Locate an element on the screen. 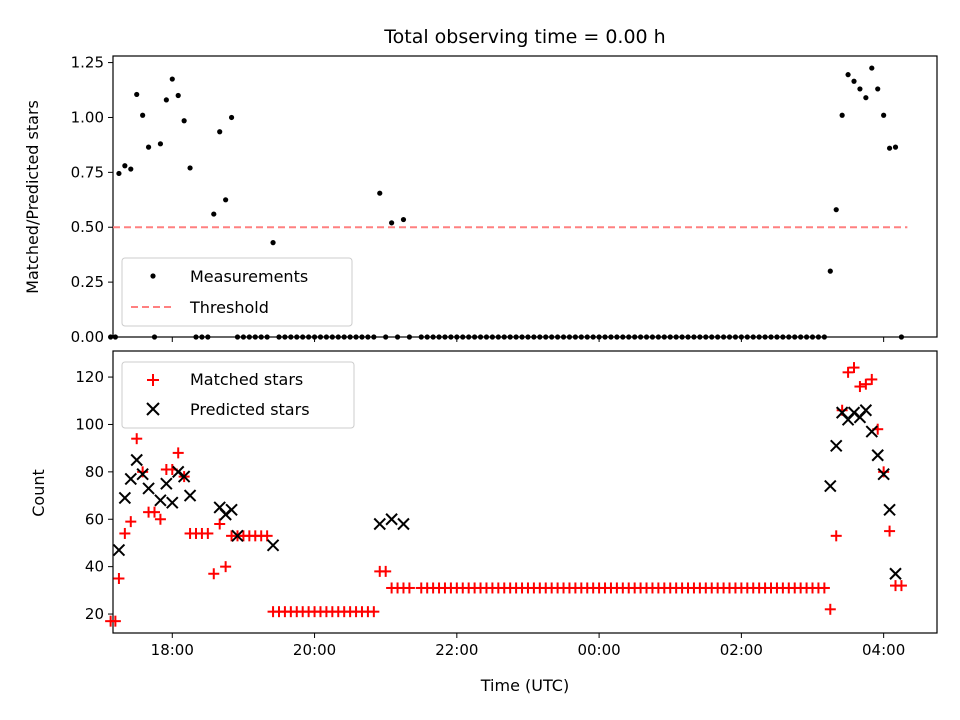 The image size is (960, 720). top-y-tick-label: 0.00 is located at coordinates (87, 337).